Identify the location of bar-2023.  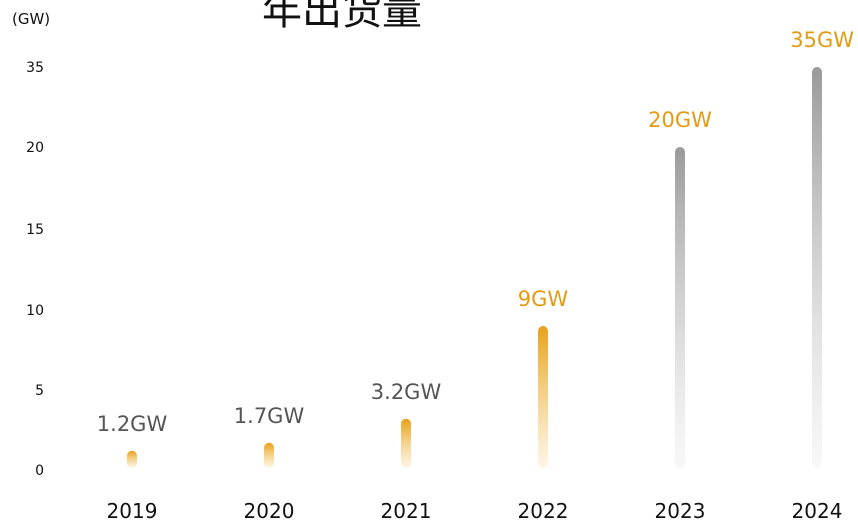
(680, 307).